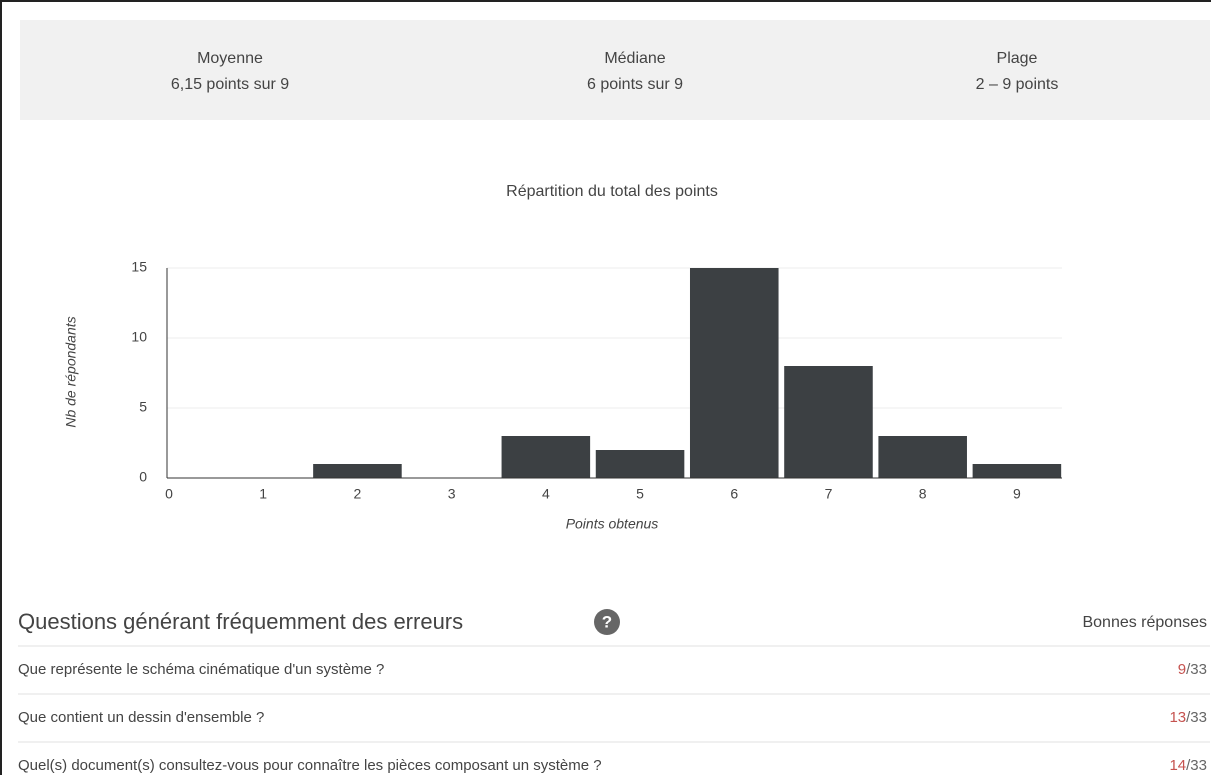  I want to click on question-text: Que contient un dessin d'ensemble ?, so click(141, 717).